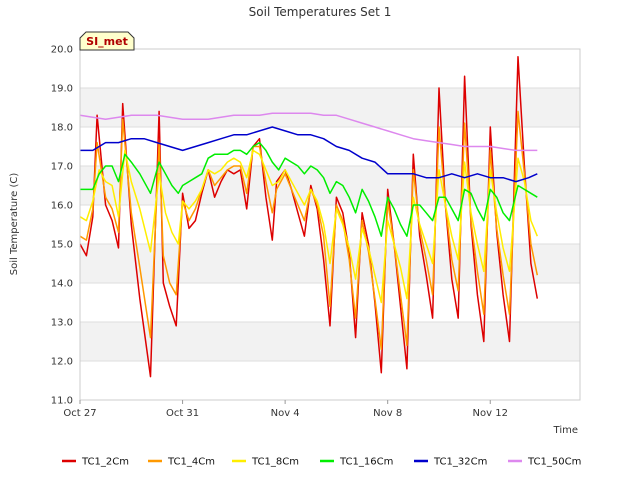 The image size is (640, 480). I want to click on x-axis-label: Time, so click(565, 430).